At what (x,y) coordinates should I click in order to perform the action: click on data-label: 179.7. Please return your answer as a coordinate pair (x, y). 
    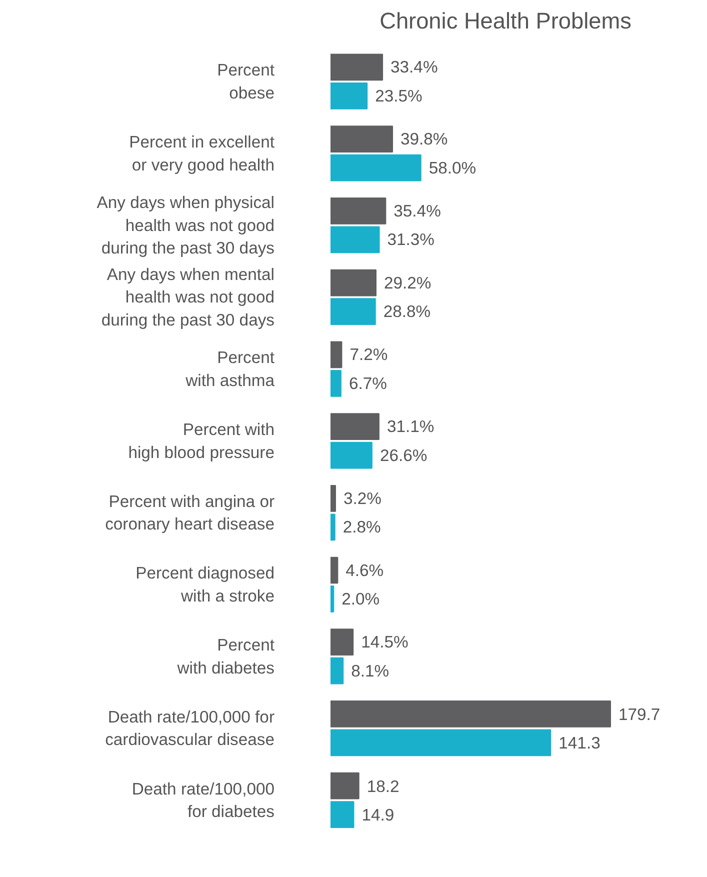
    Looking at the image, I should click on (639, 714).